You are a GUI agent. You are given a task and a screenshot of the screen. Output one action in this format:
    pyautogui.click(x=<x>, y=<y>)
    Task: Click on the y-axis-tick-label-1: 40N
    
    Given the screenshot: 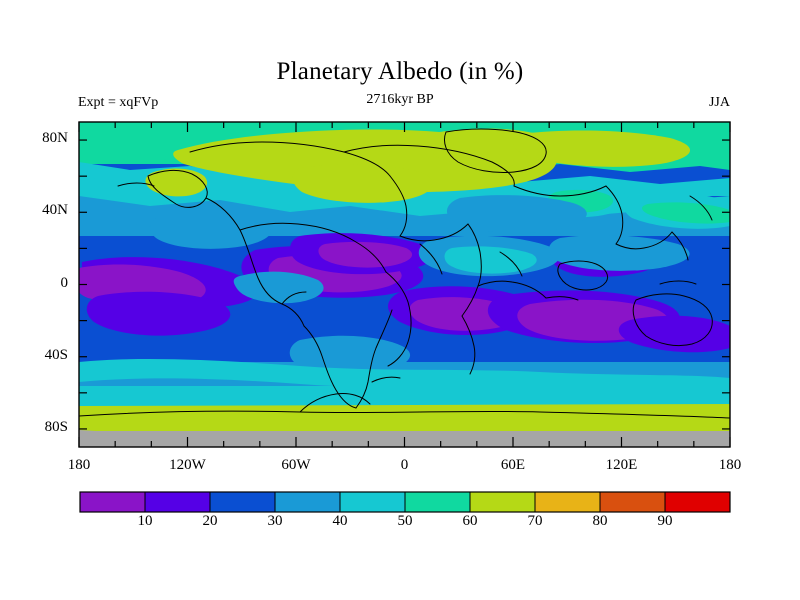 What is the action you would take?
    pyautogui.click(x=55, y=210)
    